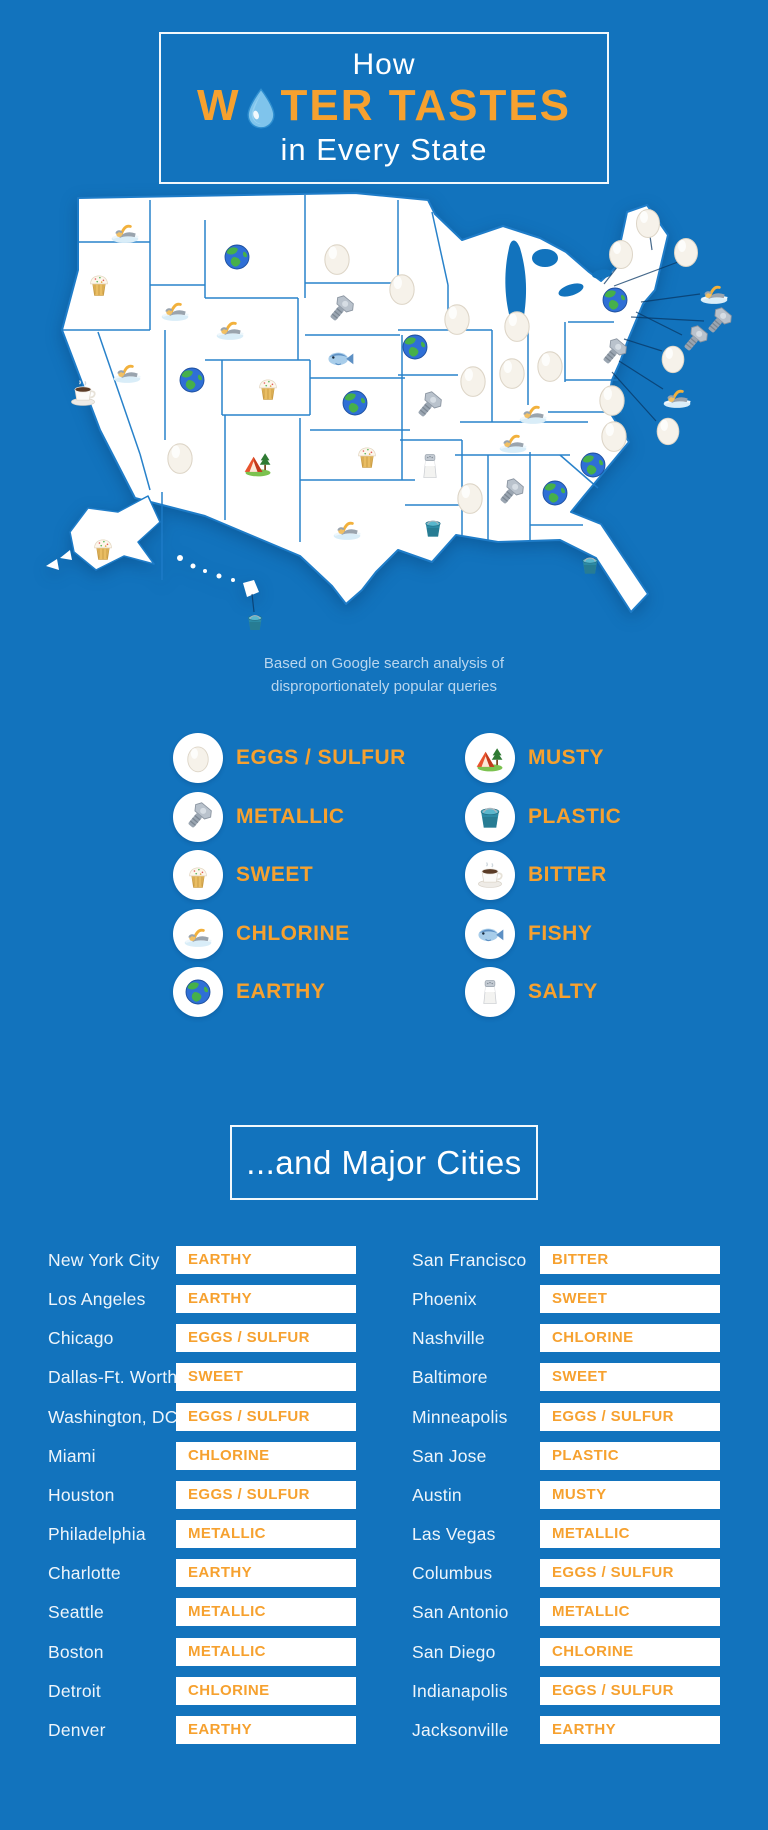  What do you see at coordinates (580, 1299) in the screenshot?
I see `city-taste-value: SWEET` at bounding box center [580, 1299].